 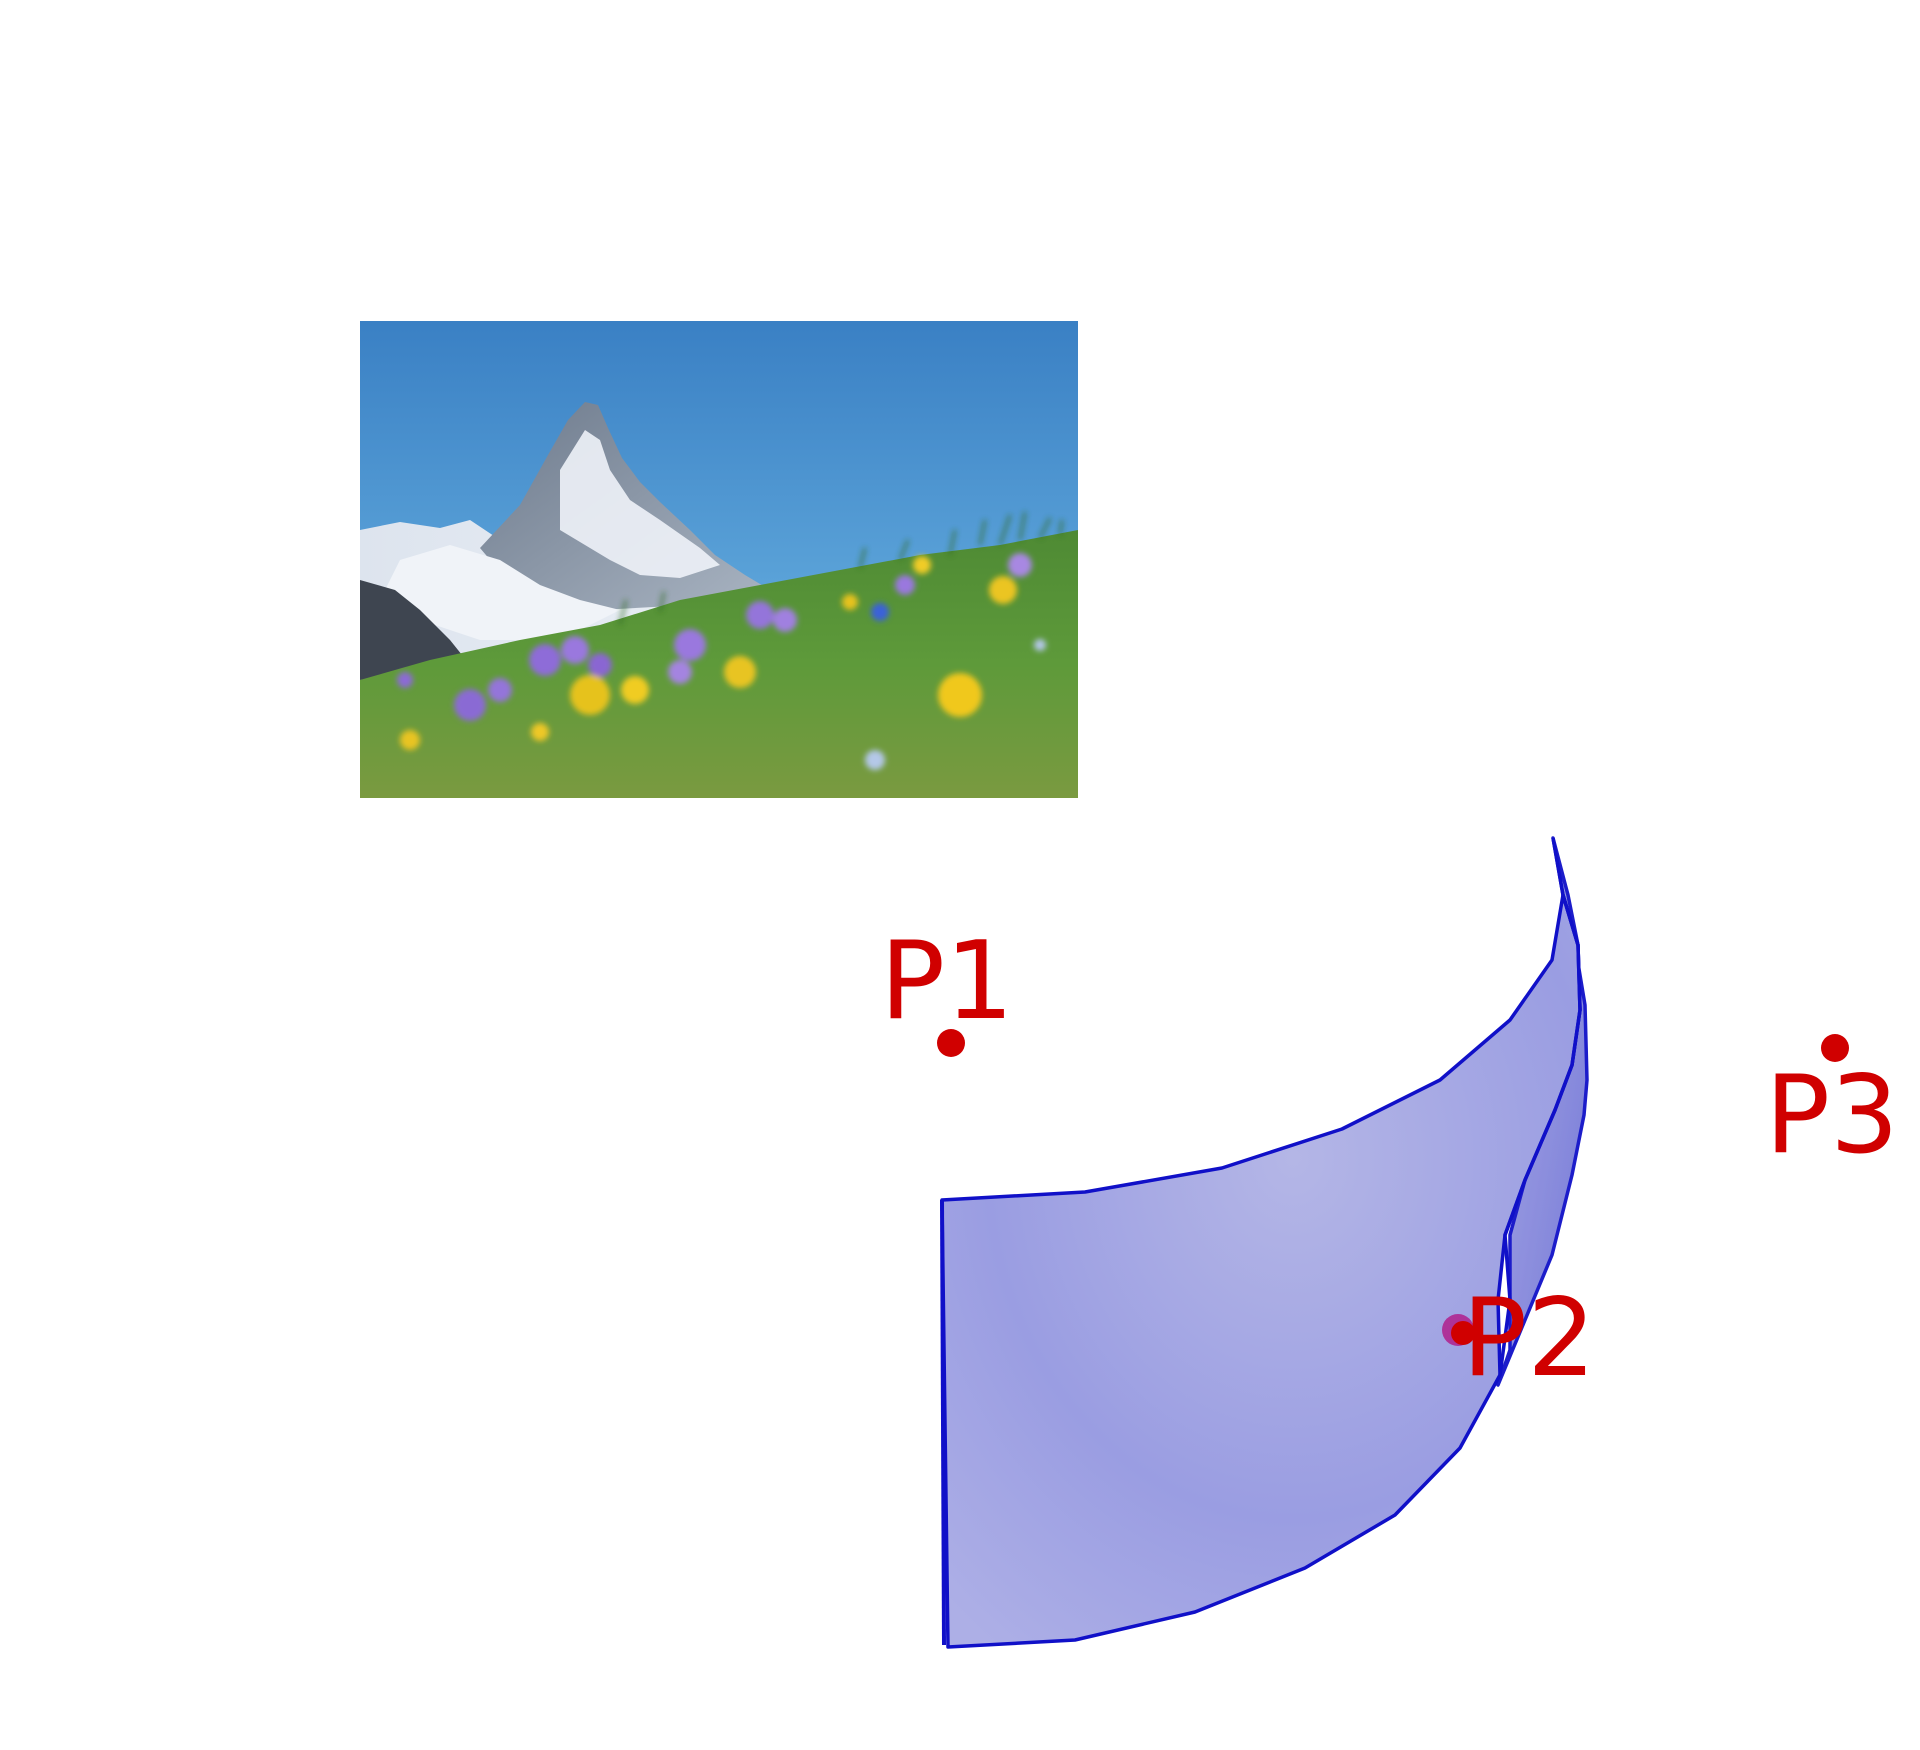 What do you see at coordinates (943, 1422) in the screenshot?
I see `surface-left-edge` at bounding box center [943, 1422].